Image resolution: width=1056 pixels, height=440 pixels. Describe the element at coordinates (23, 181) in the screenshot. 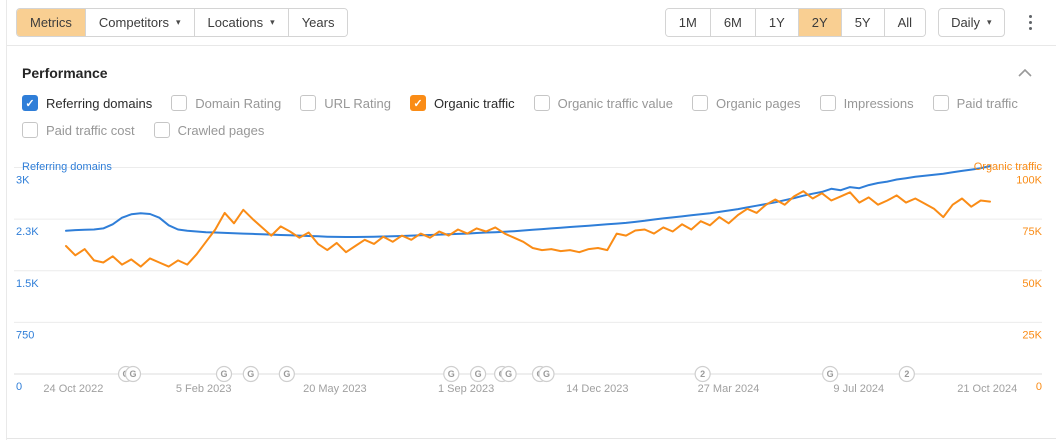

I see `y-axis-tick-left: 3K` at that location.